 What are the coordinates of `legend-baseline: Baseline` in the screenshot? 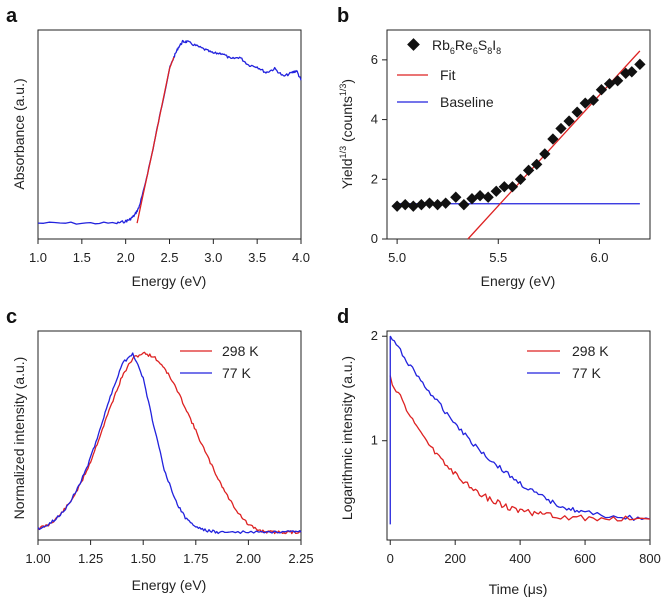 It's located at (467, 102).